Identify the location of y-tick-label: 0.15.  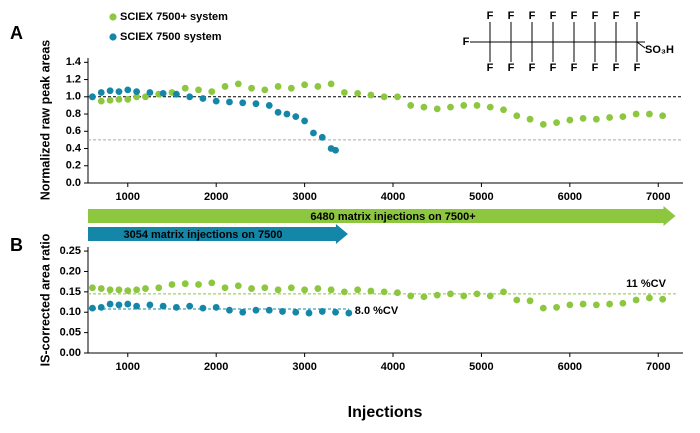
(70, 292).